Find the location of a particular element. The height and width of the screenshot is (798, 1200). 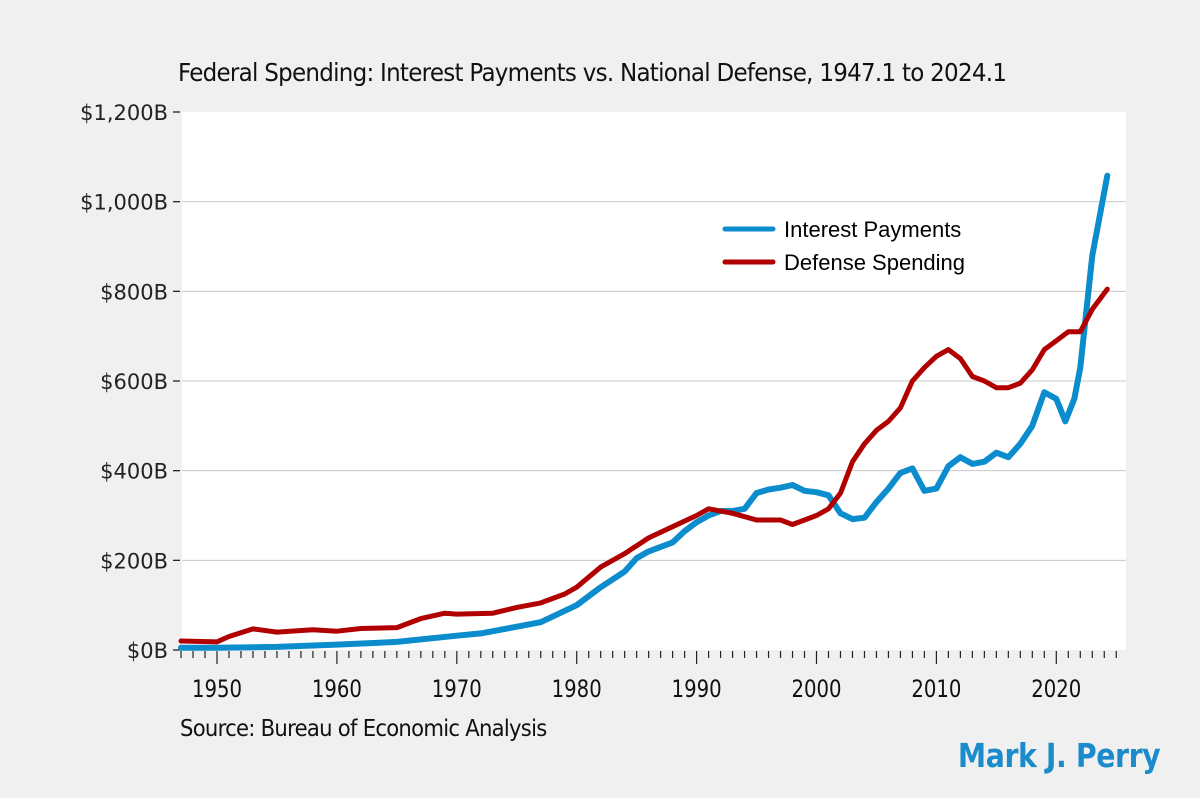

legend-label-interest-payments: Interest Payments is located at coordinates (872, 229).